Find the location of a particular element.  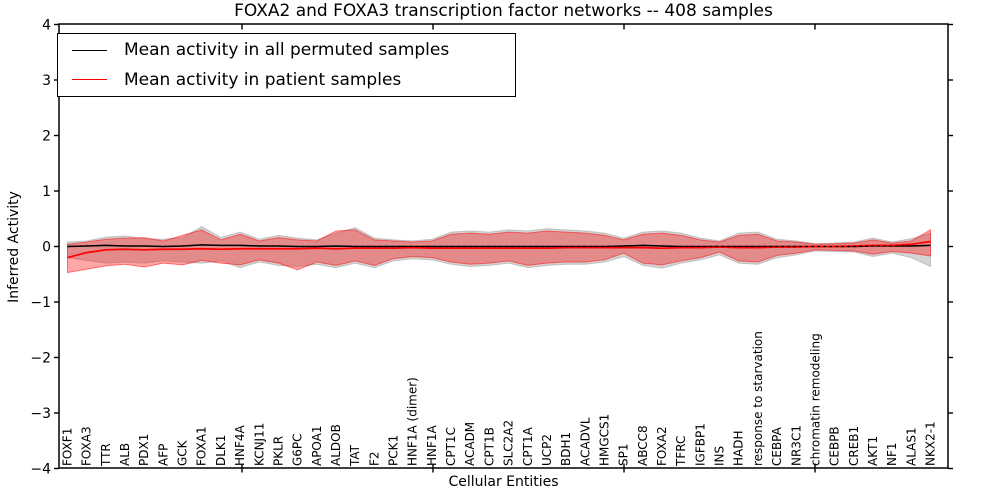

x-category-label: FOXA3 is located at coordinates (87, 446).